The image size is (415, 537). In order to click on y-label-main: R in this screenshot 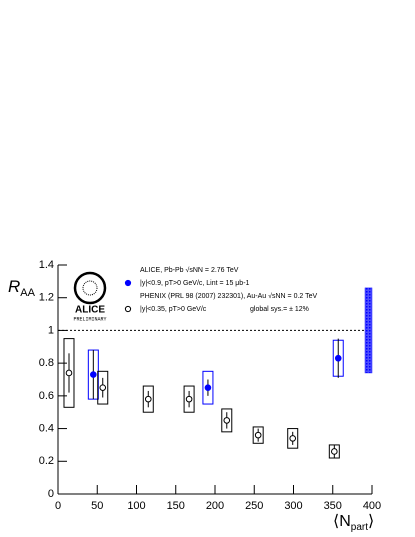, I will do `click(14, 286)`.